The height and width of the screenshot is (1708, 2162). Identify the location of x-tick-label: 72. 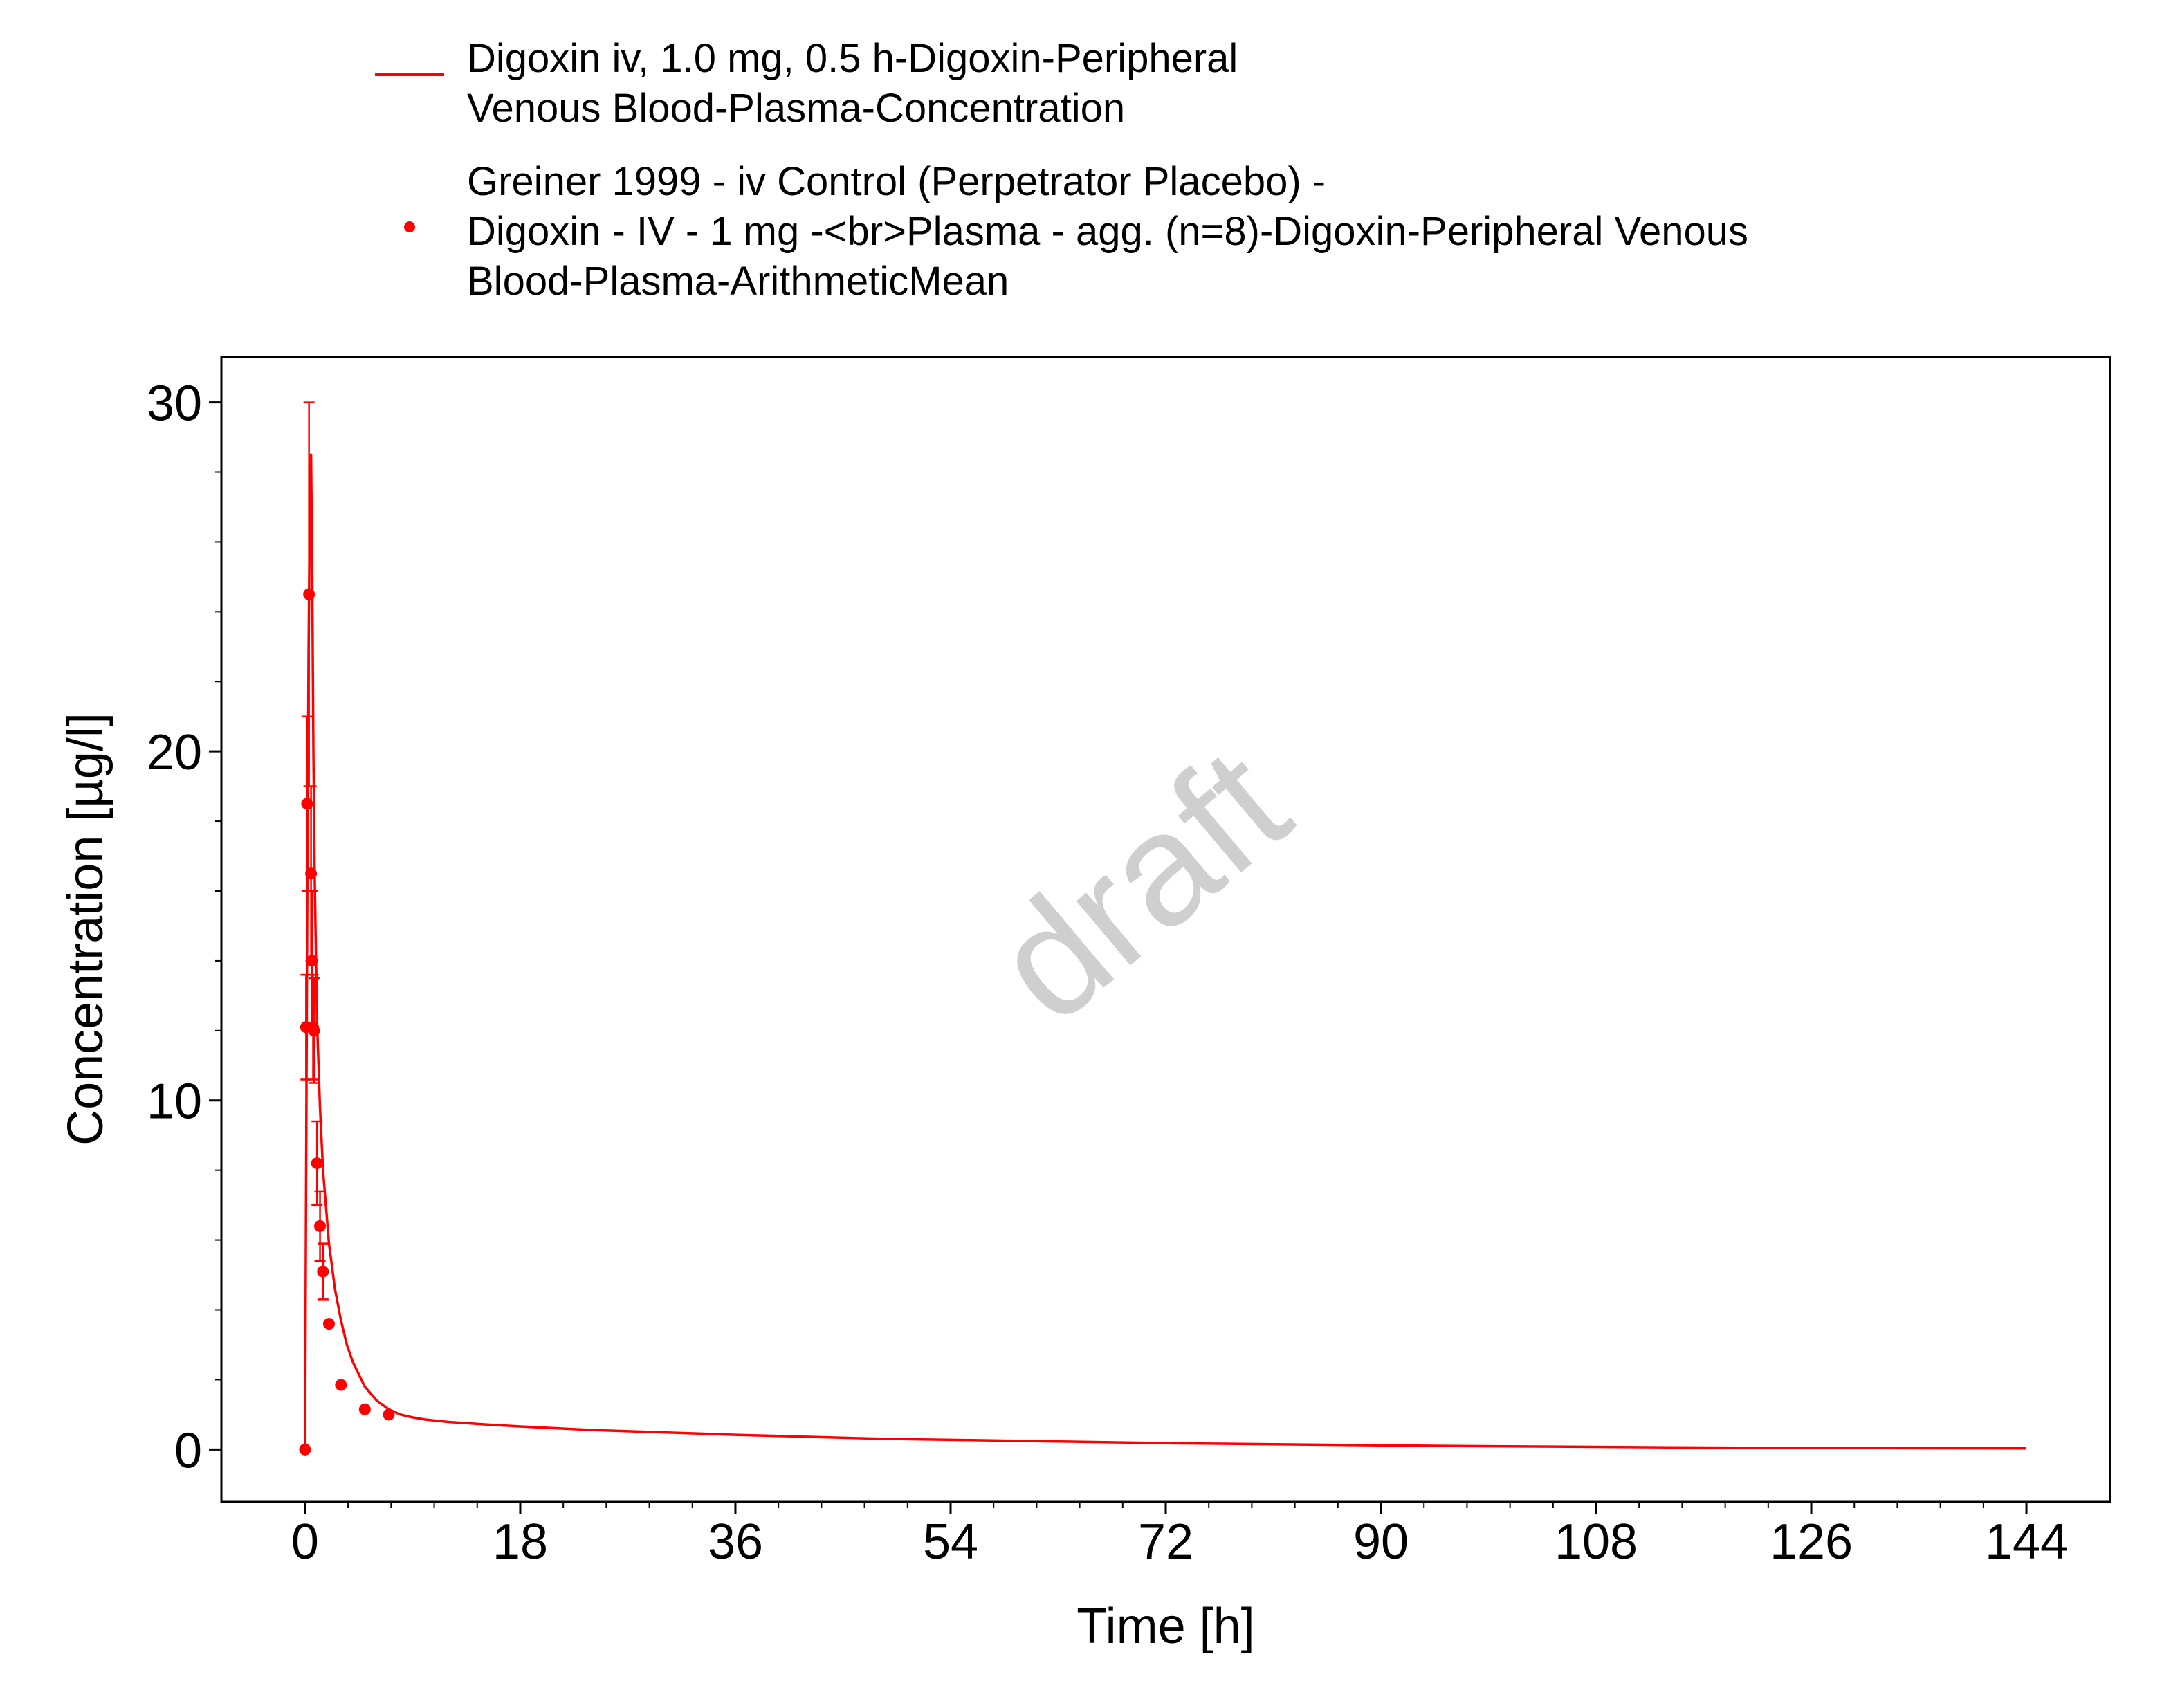
(1165, 1542).